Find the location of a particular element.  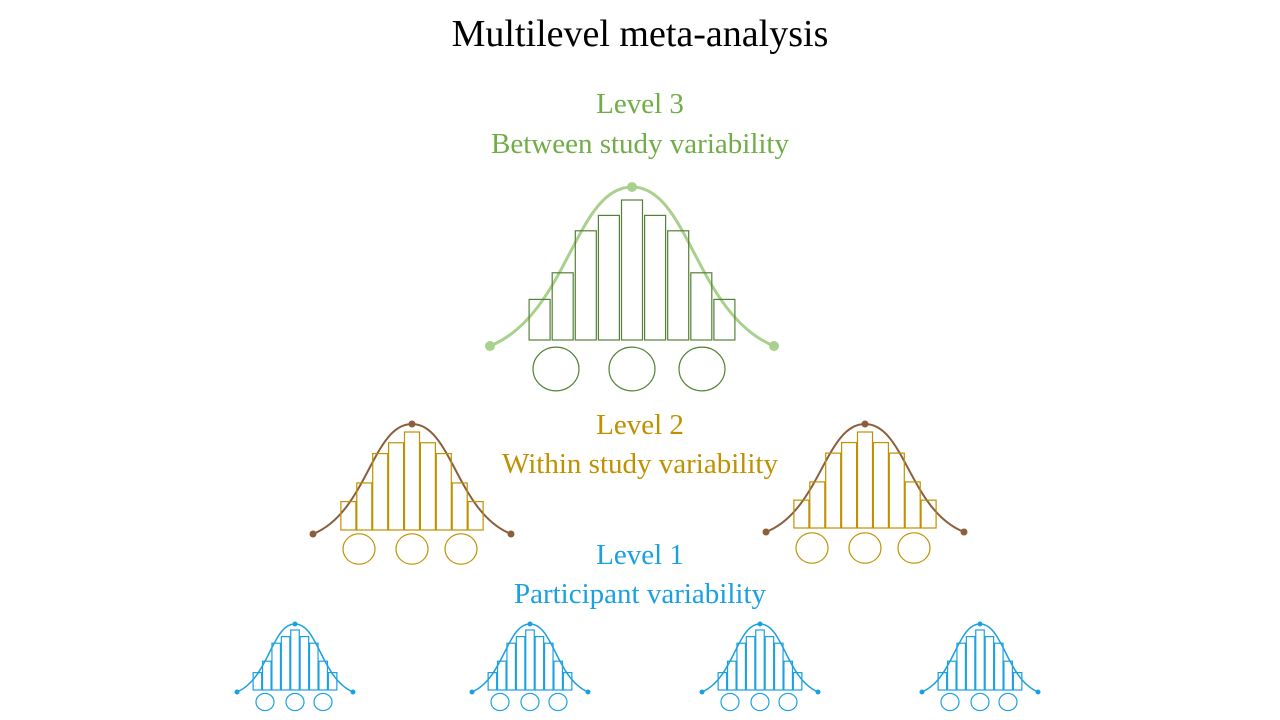

level-1-1-curve is located at coordinates (295, 658).